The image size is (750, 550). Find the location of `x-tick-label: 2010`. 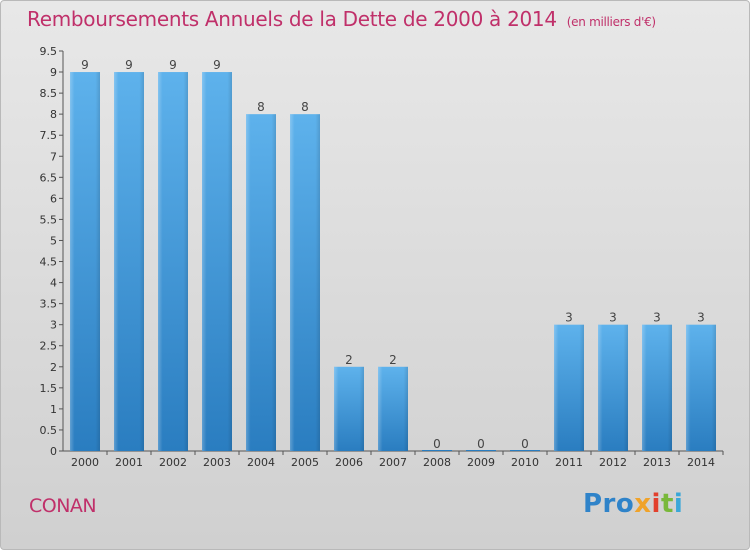

x-tick-label: 2010 is located at coordinates (525, 462).